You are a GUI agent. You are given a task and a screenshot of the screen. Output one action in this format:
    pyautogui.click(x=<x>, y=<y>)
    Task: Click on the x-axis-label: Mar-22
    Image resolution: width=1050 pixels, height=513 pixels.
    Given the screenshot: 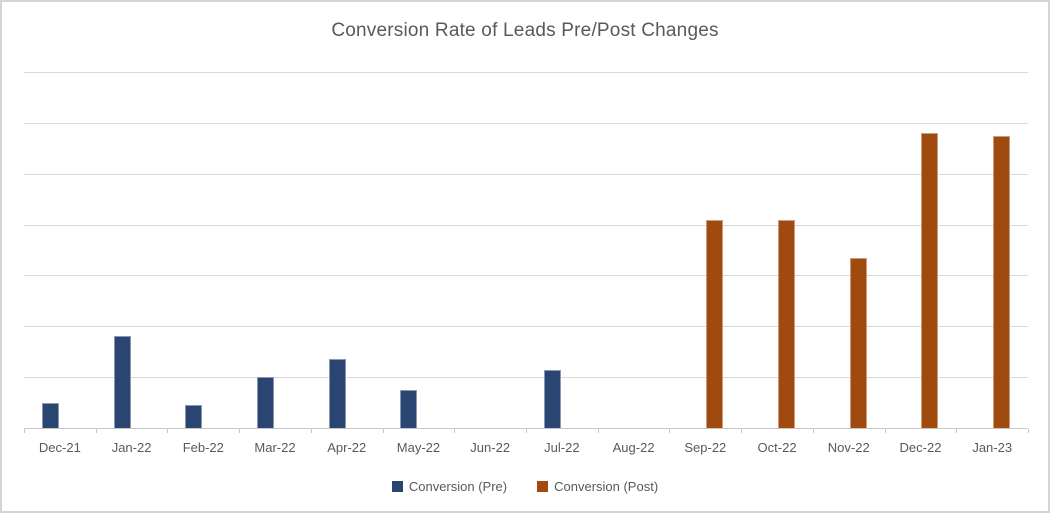 What is the action you would take?
    pyautogui.click(x=275, y=447)
    